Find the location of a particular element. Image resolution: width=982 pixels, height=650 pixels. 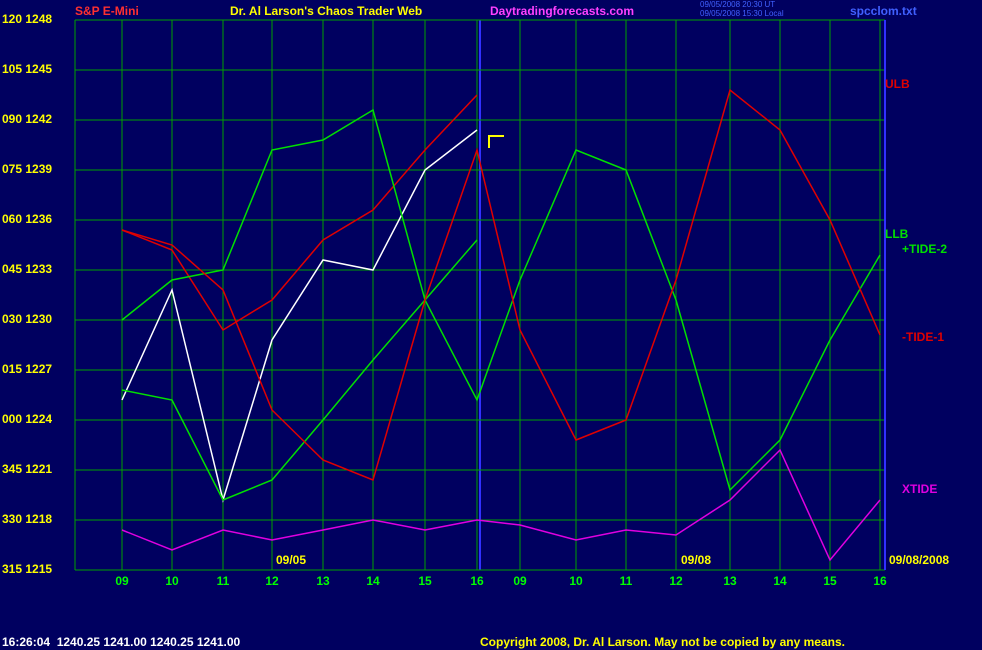

file-name: spcclom.txt is located at coordinates (883, 11).